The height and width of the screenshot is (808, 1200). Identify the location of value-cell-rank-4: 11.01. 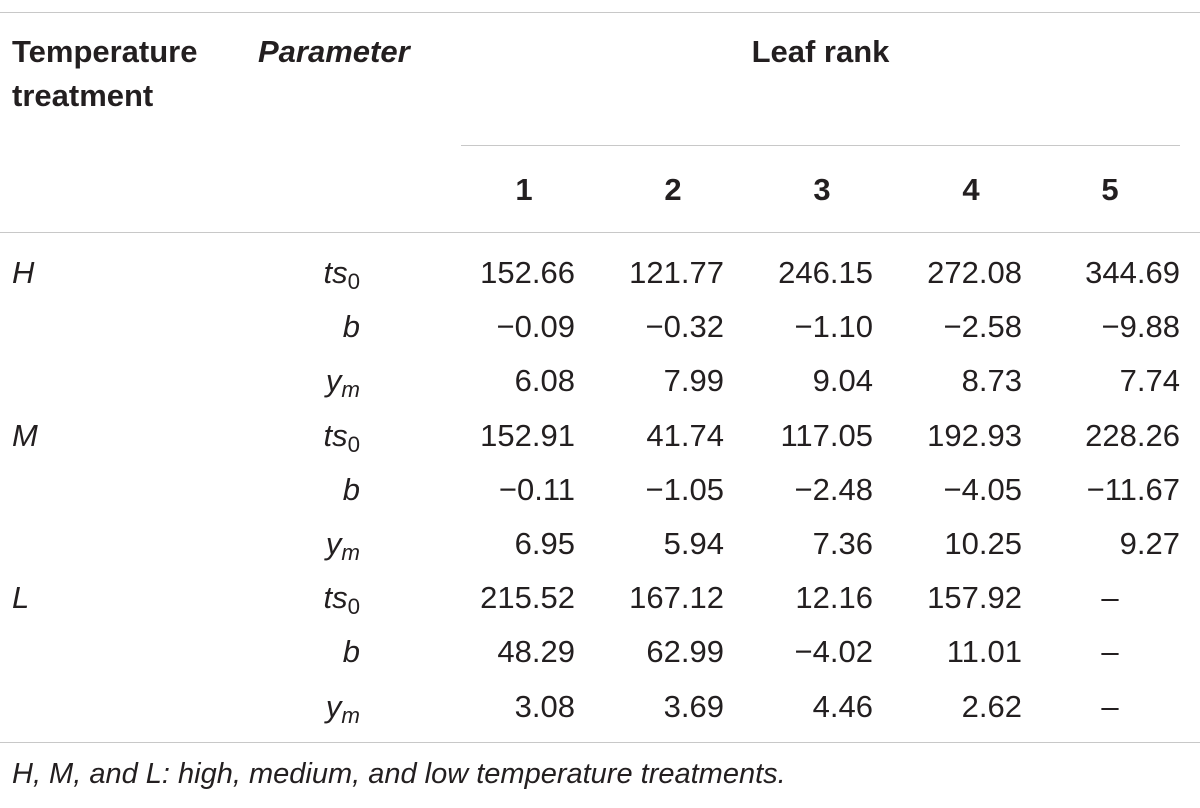
(984, 652).